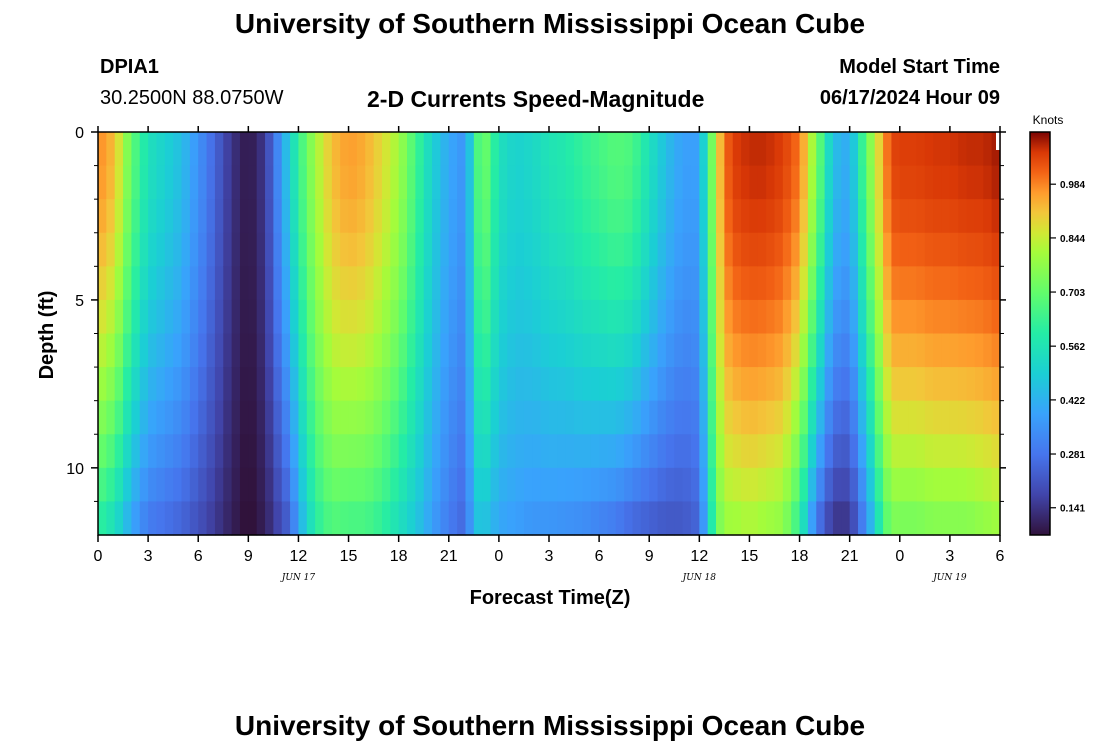 This screenshot has width=1100, height=750. Describe the element at coordinates (498, 556) in the screenshot. I see `x-tick-label: 0` at that location.